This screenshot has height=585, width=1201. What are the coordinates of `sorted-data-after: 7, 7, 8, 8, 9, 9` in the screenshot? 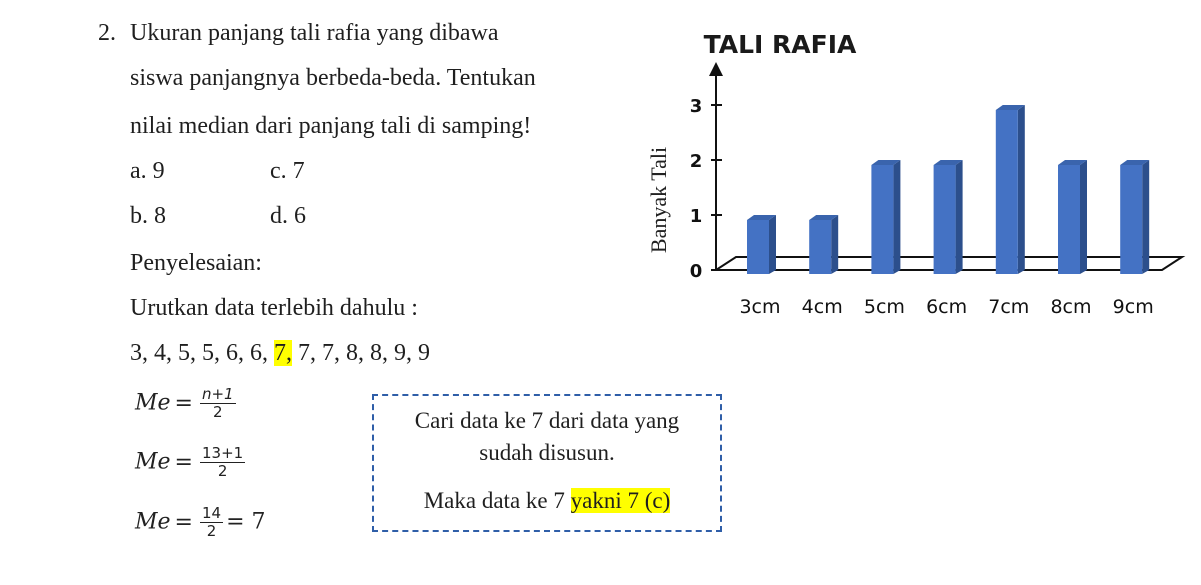 It's located at (361, 353).